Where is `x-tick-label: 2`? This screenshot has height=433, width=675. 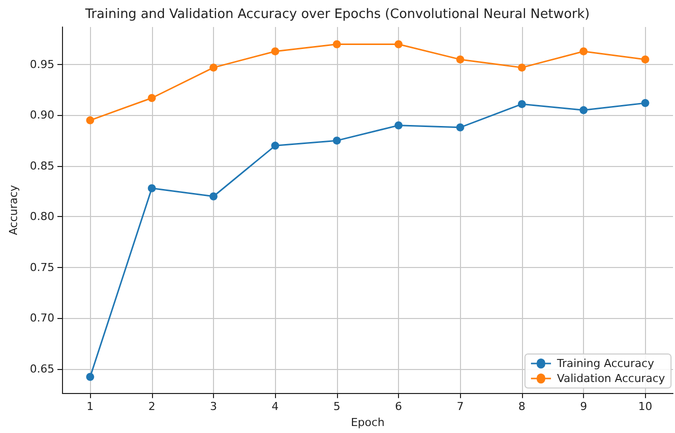
x-tick-label: 2 is located at coordinates (152, 407).